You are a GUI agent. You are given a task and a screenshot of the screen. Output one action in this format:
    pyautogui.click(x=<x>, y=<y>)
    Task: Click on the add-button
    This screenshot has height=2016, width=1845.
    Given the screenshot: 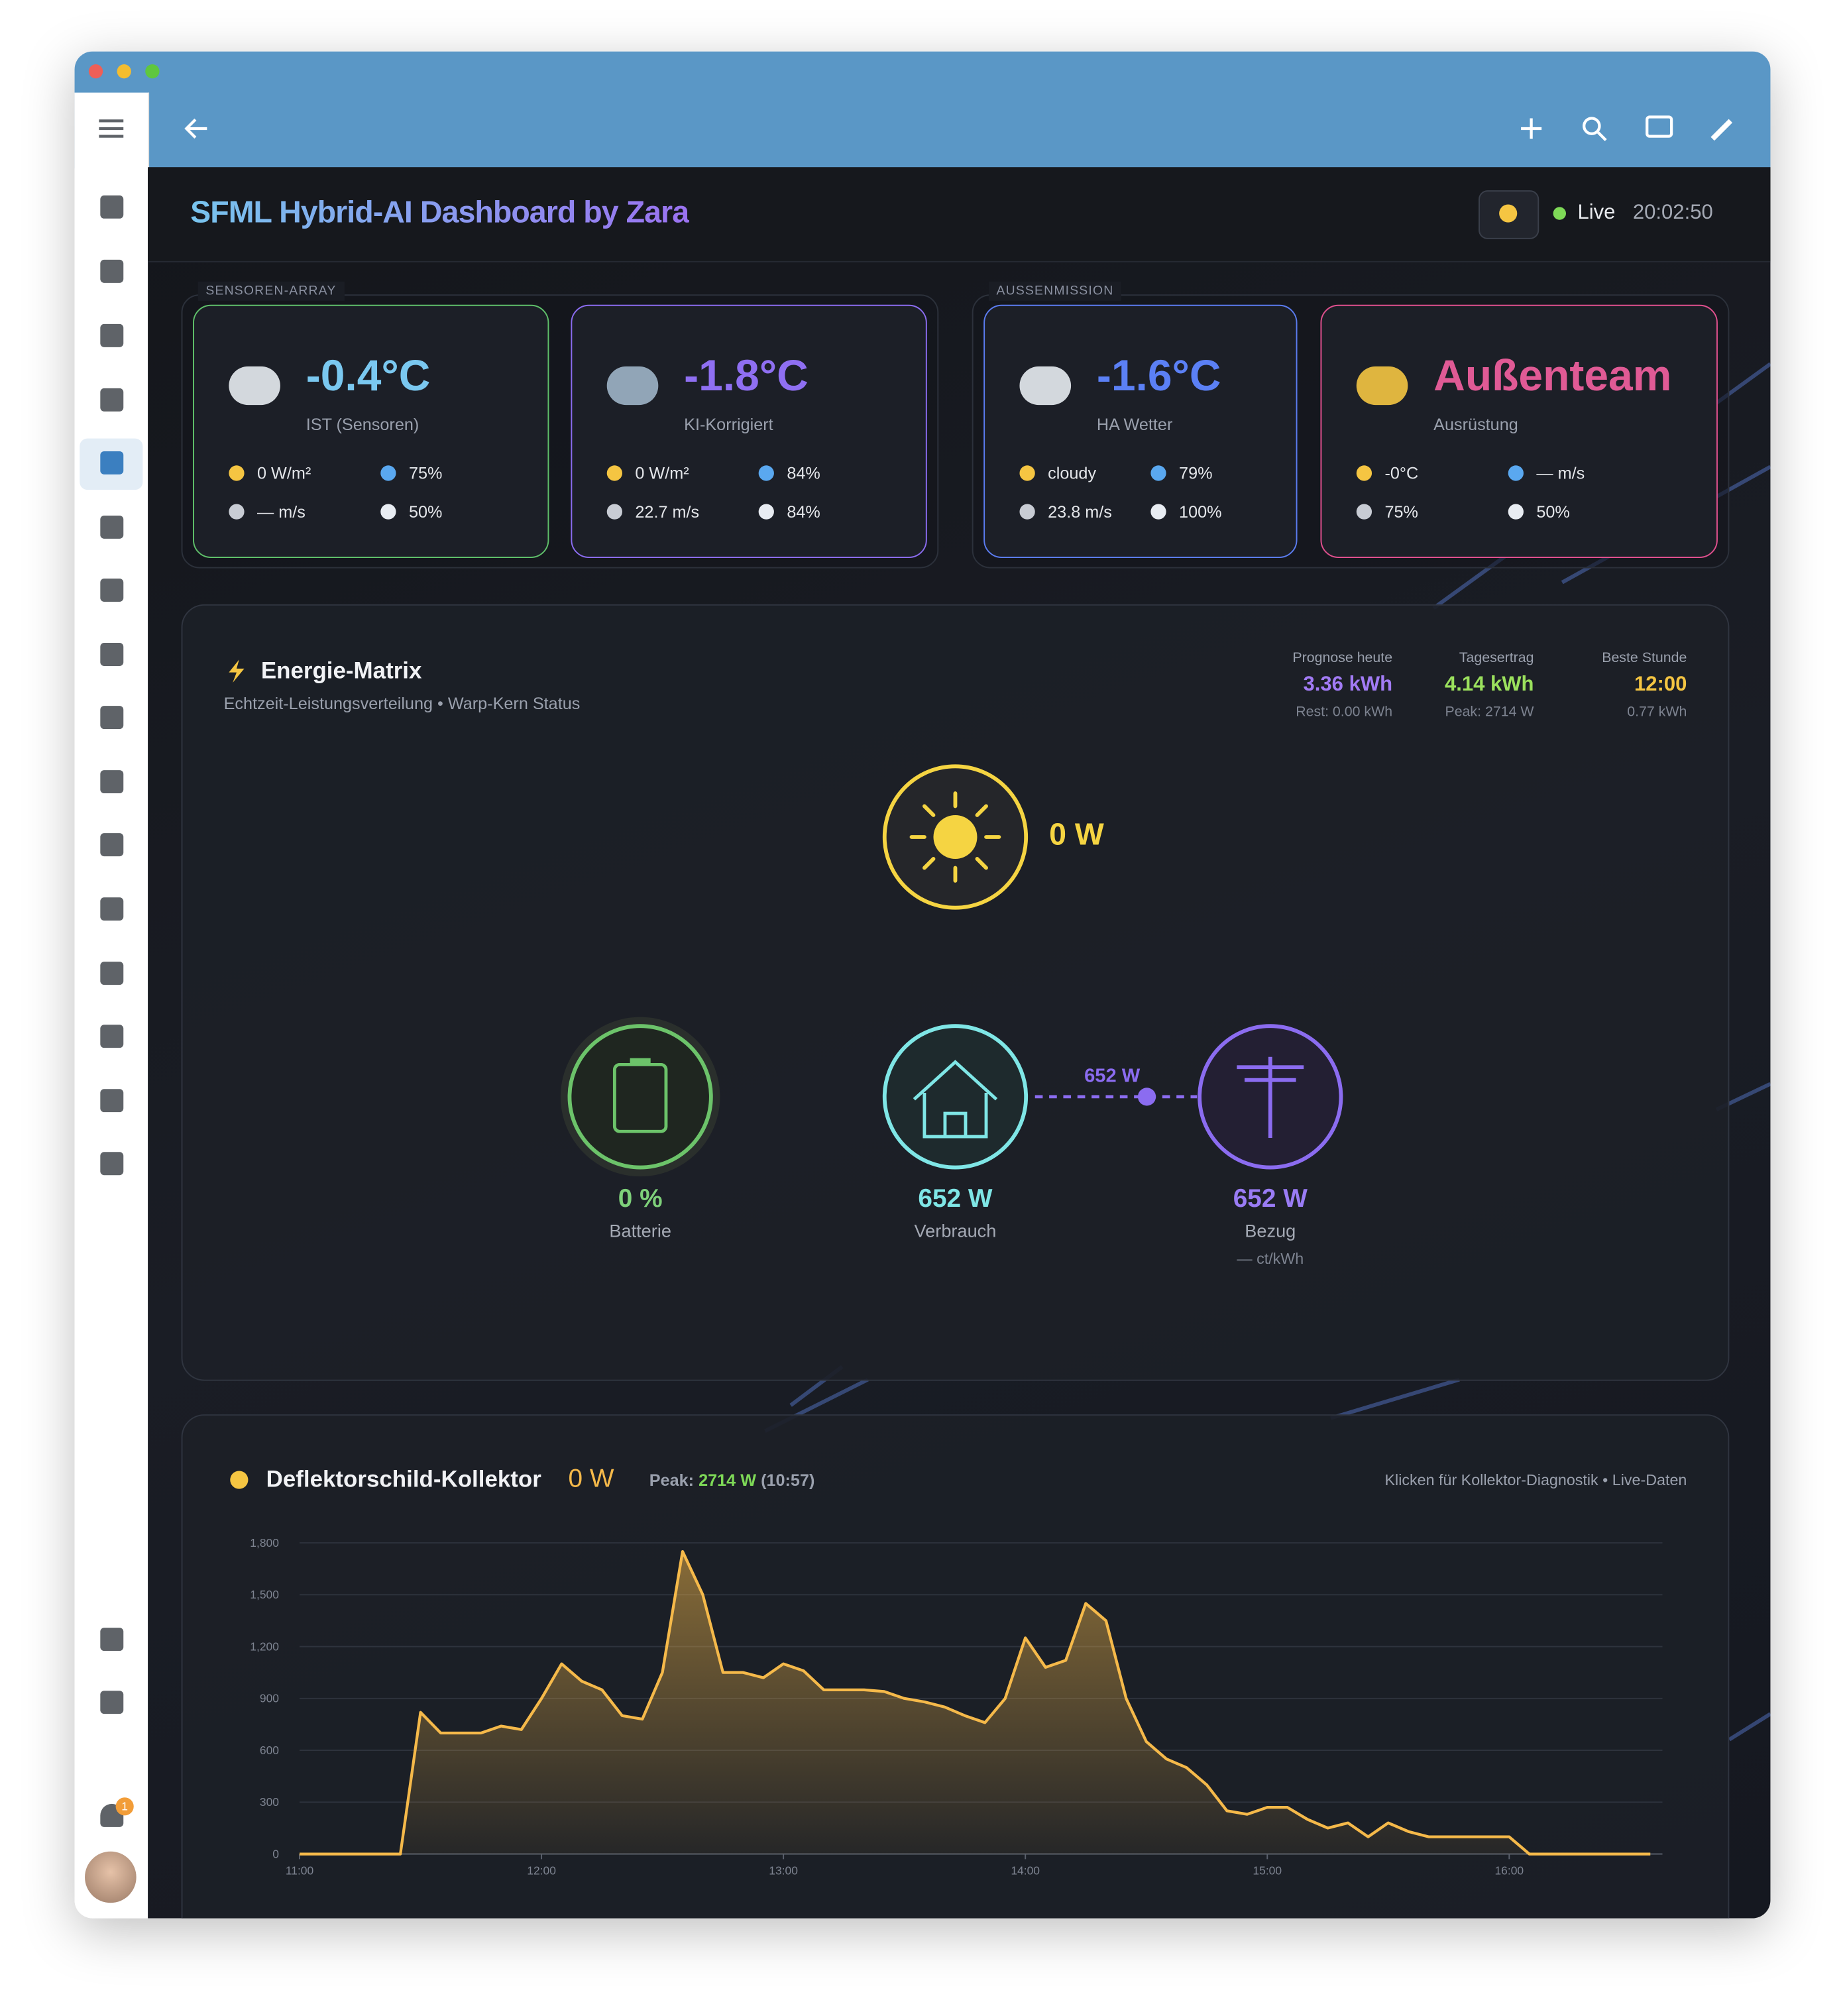 What is the action you would take?
    pyautogui.click(x=1531, y=128)
    